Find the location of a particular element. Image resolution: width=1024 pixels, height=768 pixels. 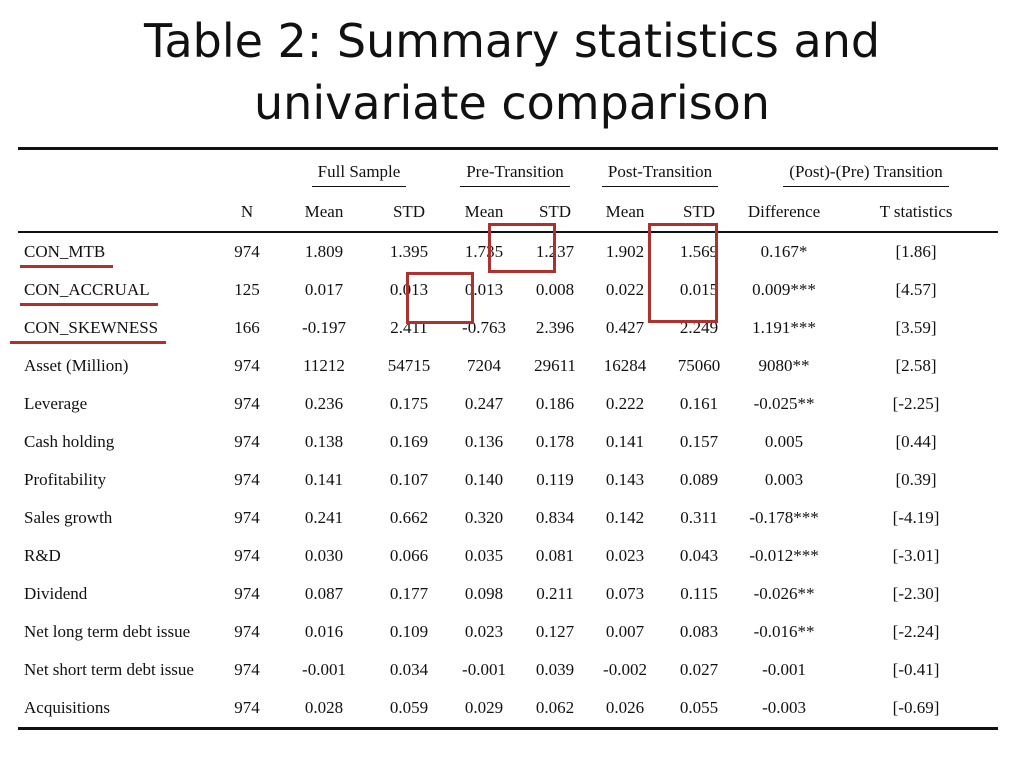

full-std-cell: 0.169 is located at coordinates (409, 441).